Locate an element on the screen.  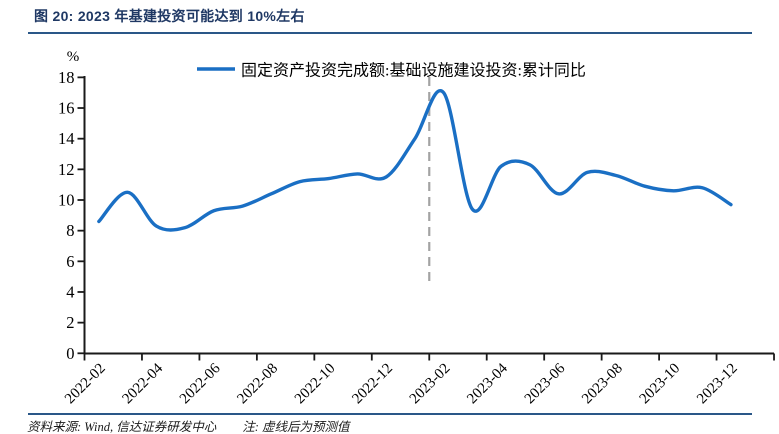
y-axis-unit-label: % is located at coordinates (73, 57).